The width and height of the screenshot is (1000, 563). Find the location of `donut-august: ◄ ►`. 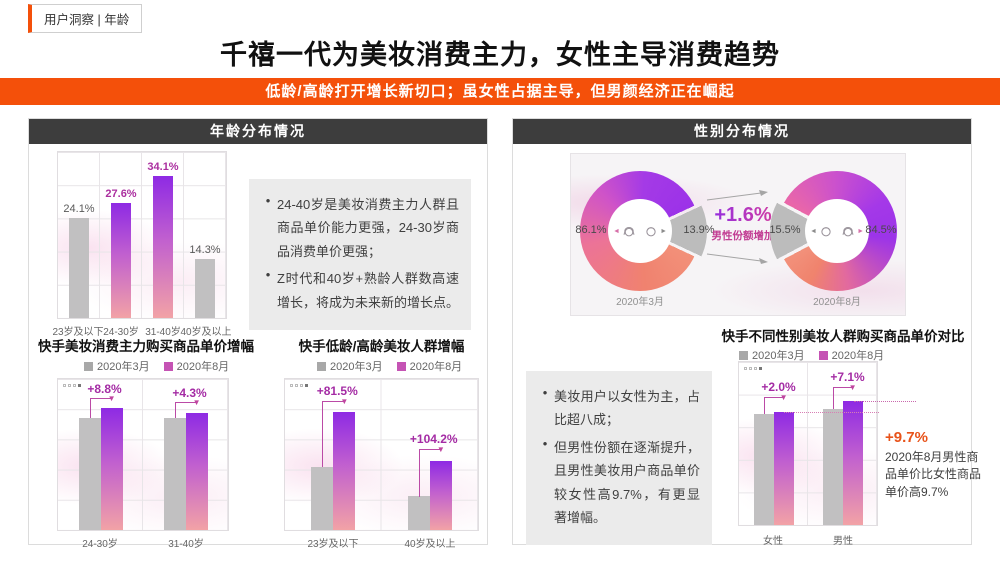

donut-august: ◄ ► is located at coordinates (833, 231).